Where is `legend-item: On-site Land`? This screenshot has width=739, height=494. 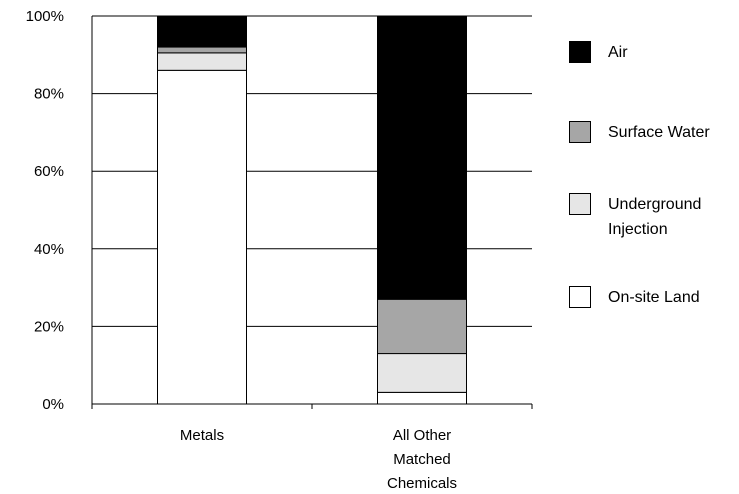 legend-item: On-site Land is located at coordinates (634, 297).